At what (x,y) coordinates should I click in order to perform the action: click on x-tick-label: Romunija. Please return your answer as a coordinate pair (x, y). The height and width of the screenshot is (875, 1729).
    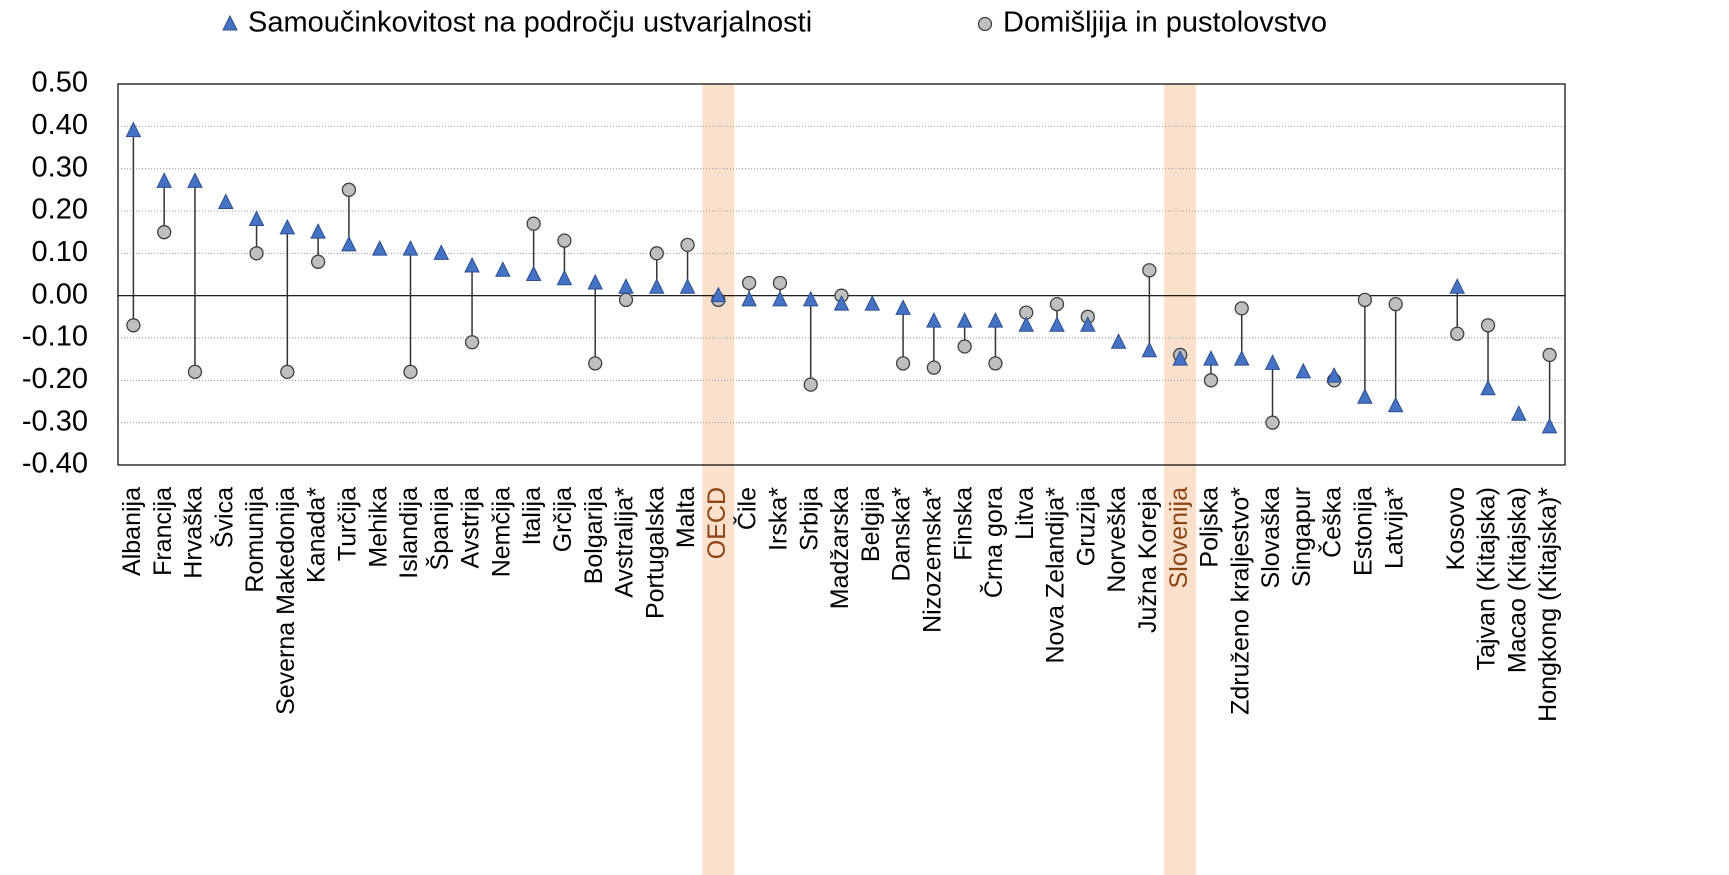
    Looking at the image, I should click on (255, 540).